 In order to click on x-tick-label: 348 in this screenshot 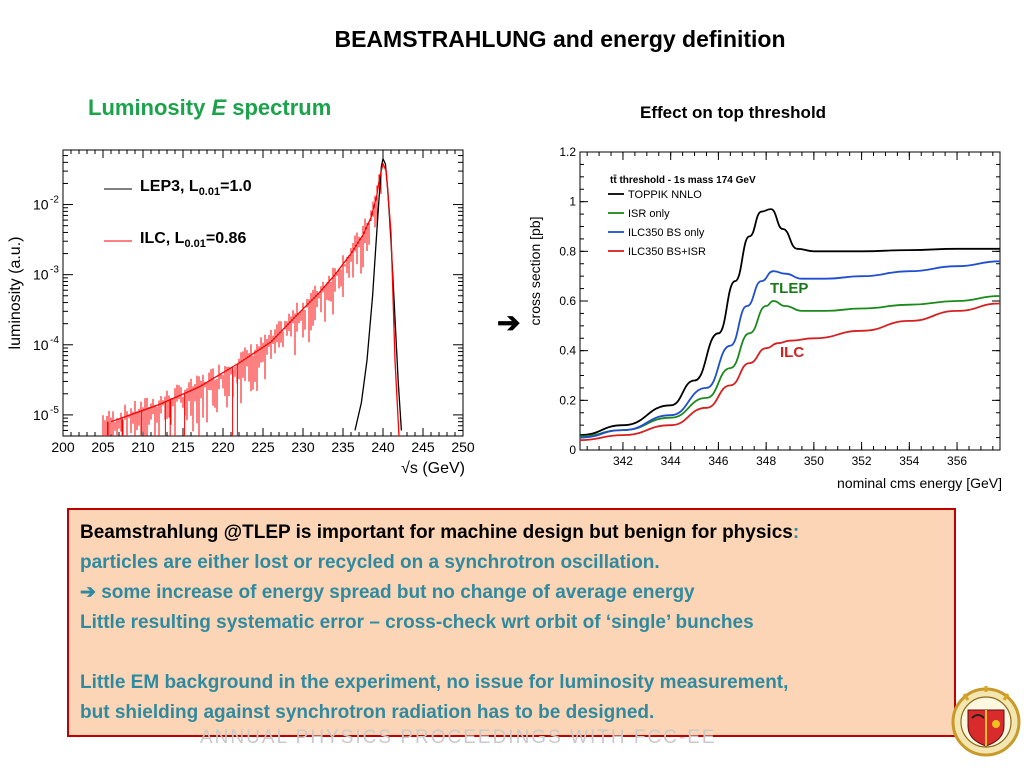, I will do `click(766, 461)`.